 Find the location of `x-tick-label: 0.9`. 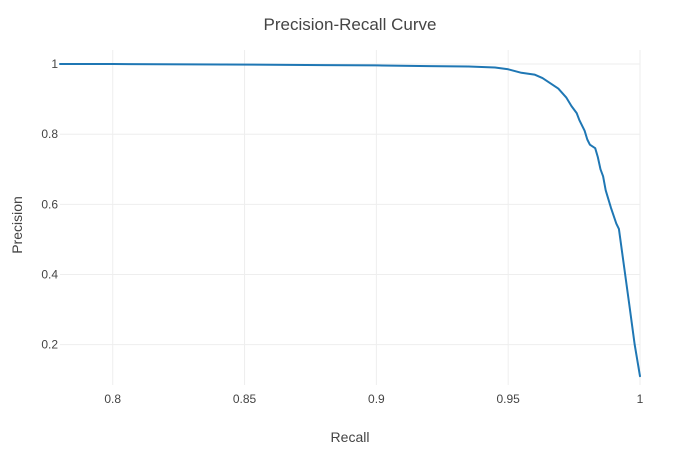

x-tick-label: 0.9 is located at coordinates (376, 399).